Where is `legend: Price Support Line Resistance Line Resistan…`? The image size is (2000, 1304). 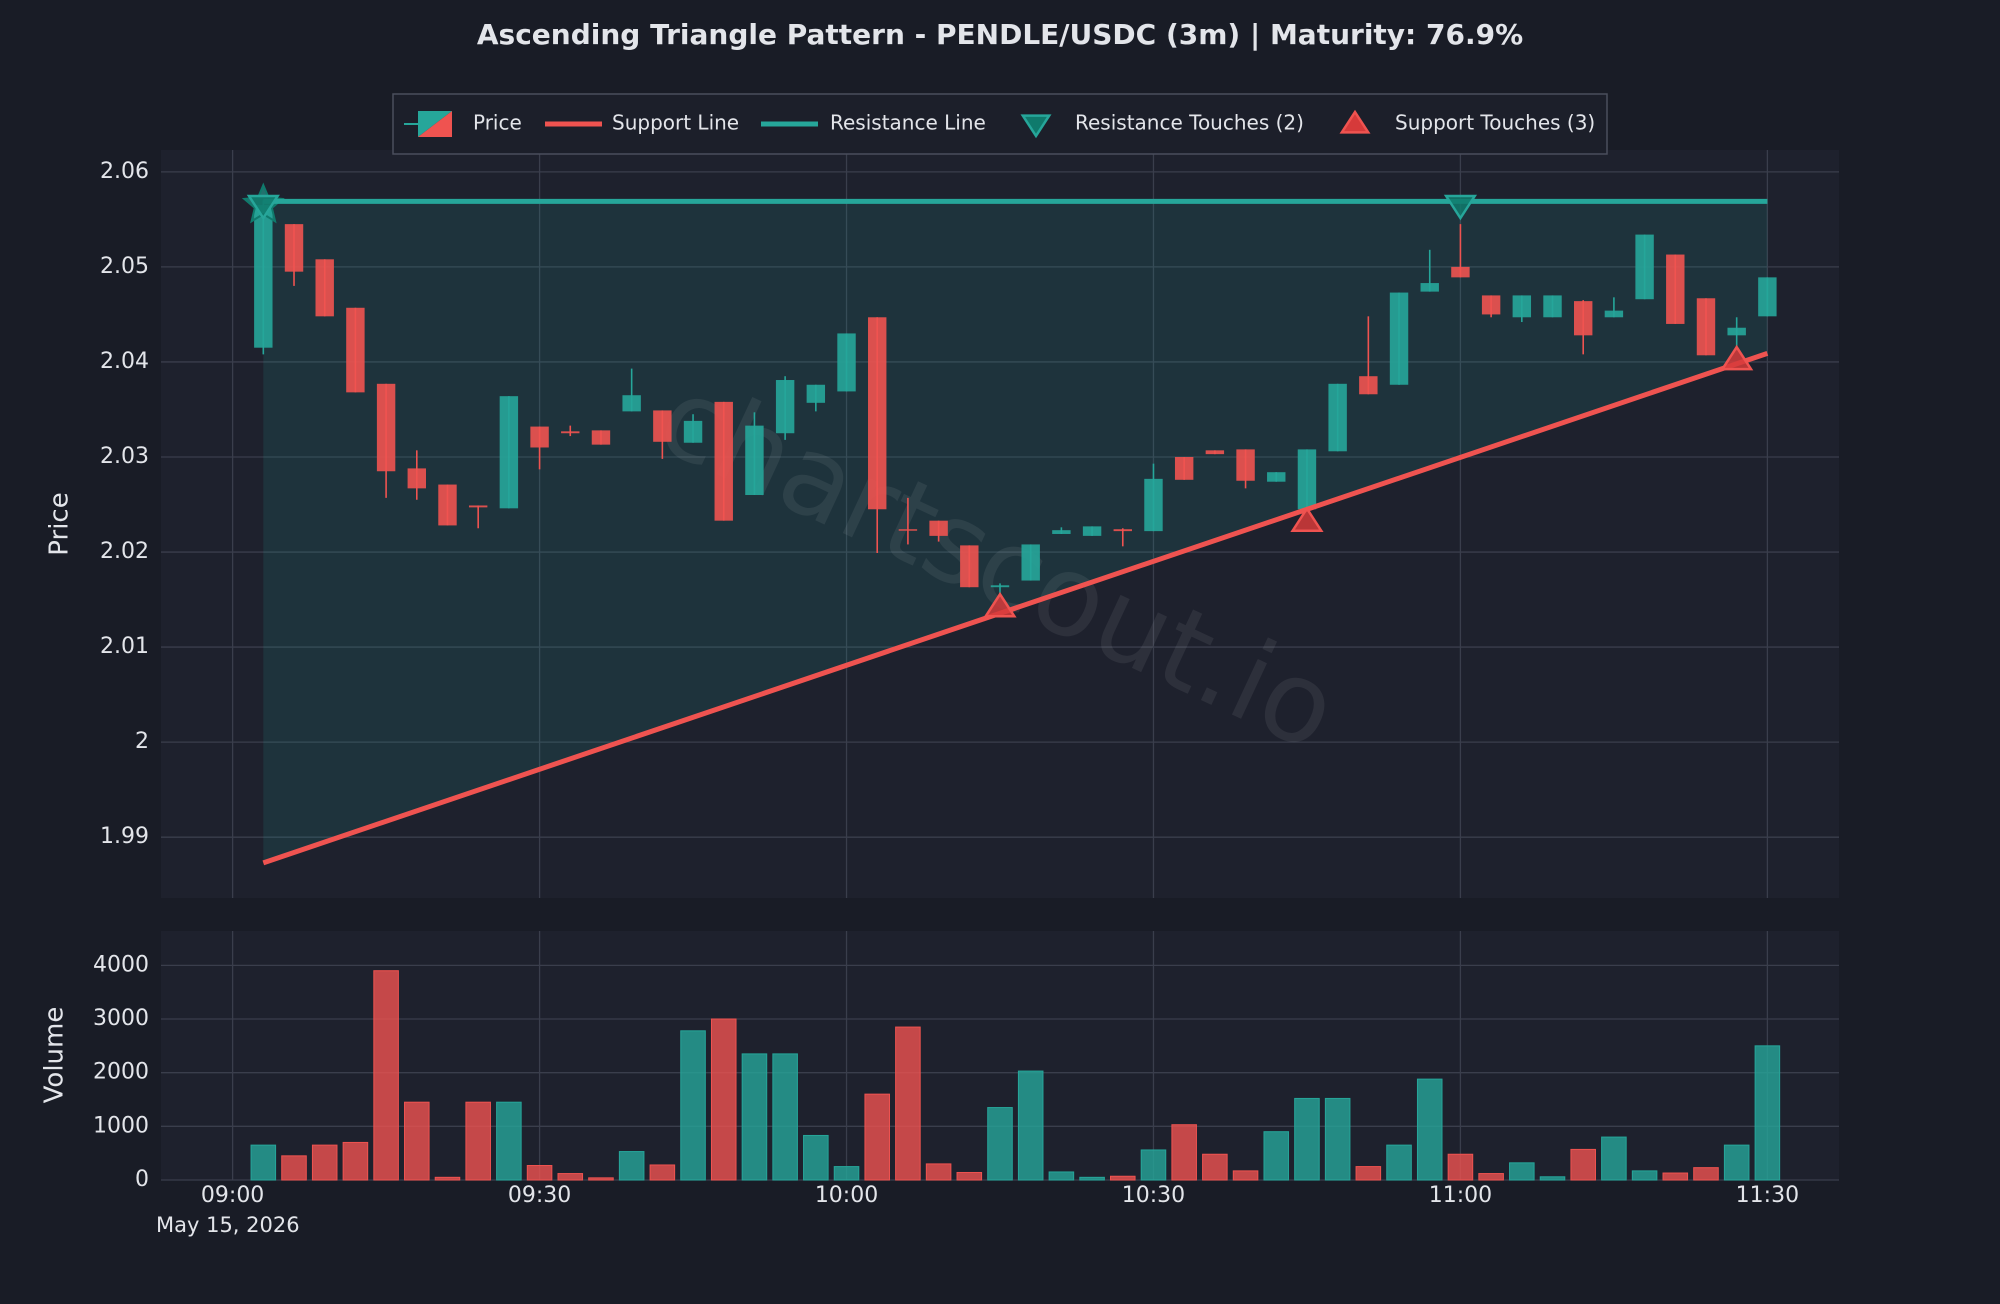
legend: Price Support Line Resistance Line Resistan… is located at coordinates (1000, 124).